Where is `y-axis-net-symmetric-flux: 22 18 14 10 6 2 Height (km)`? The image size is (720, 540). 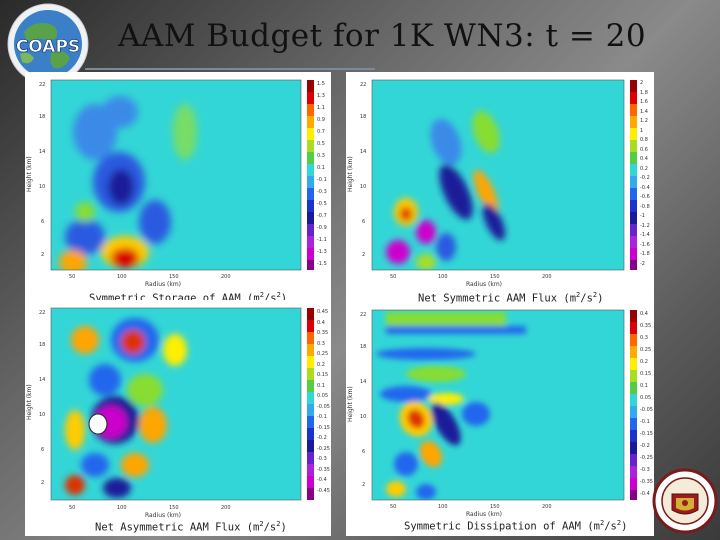
y-axis-net-symmetric-flux: 22 18 14 10 6 2 Height (km) is located at coordinates (356, 170).